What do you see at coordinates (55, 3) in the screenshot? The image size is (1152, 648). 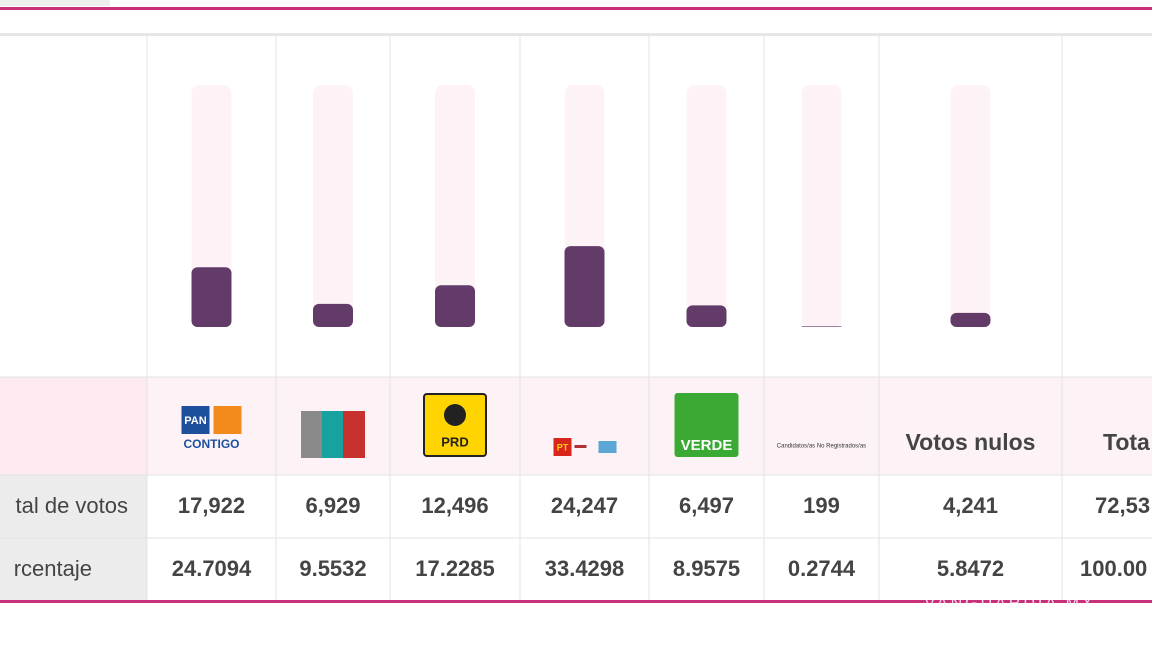 I see `top-tab` at bounding box center [55, 3].